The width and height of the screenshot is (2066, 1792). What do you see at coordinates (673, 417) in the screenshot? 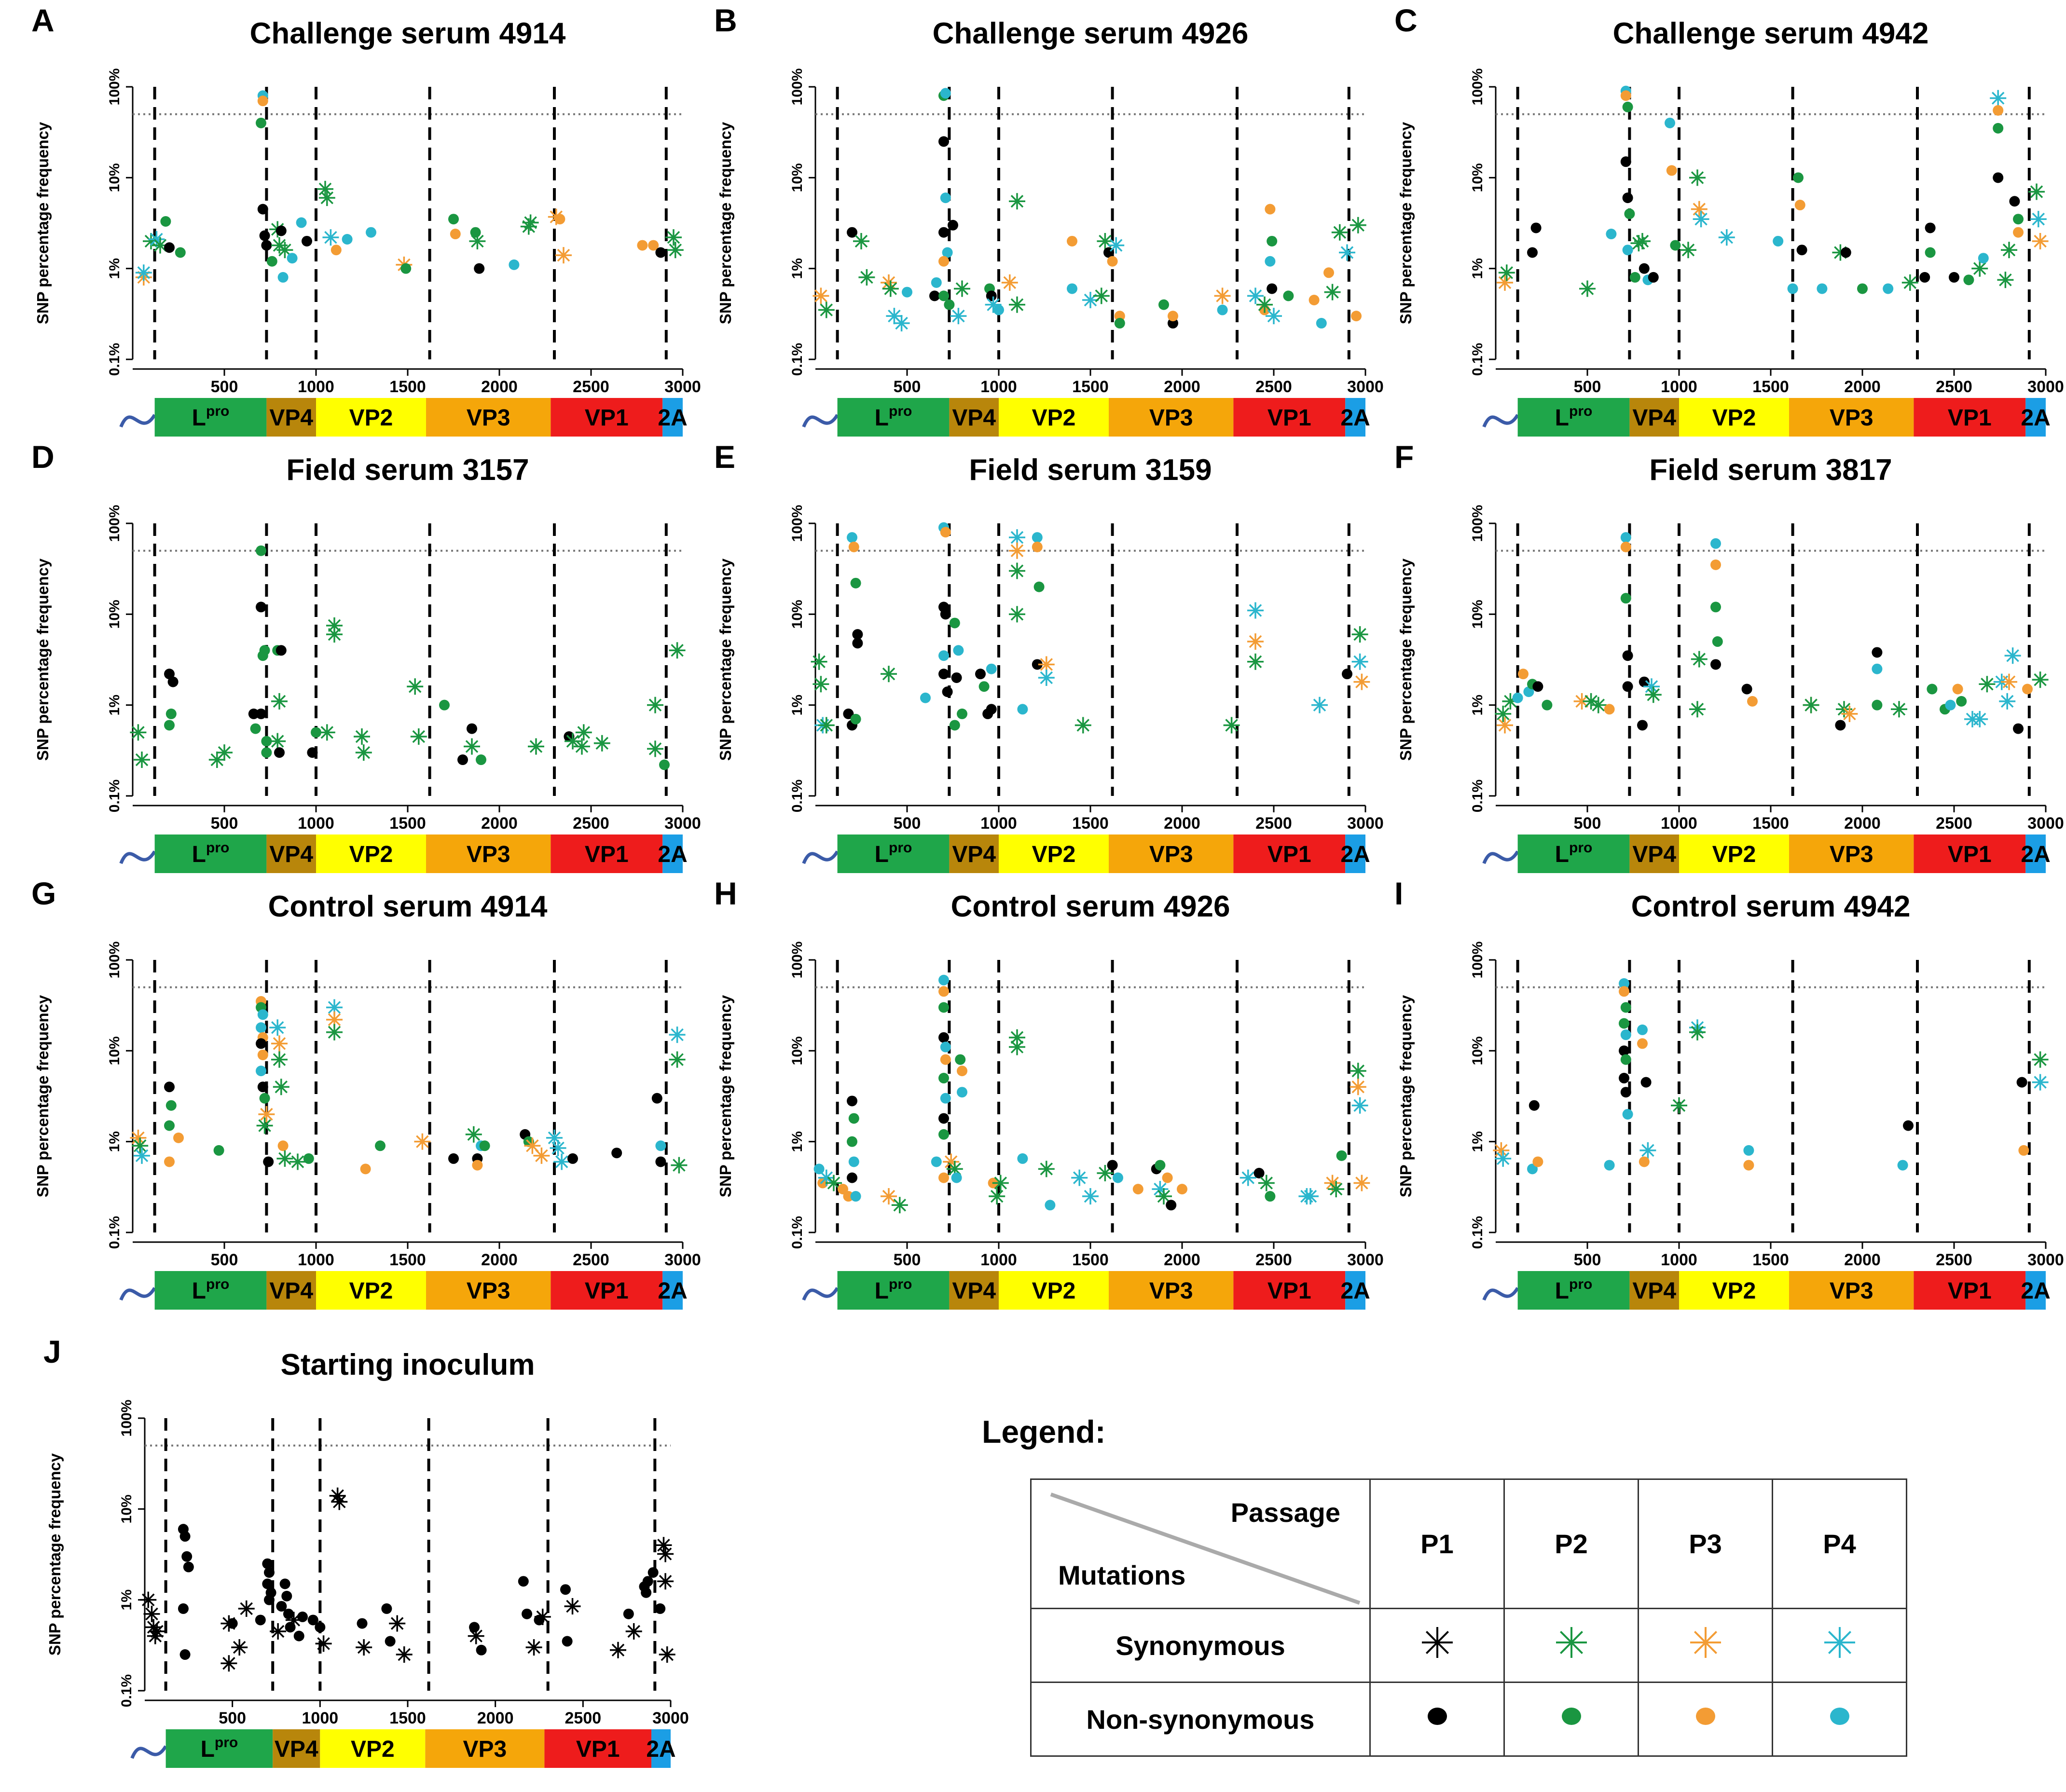
I see `genome-region-2a` at bounding box center [673, 417].